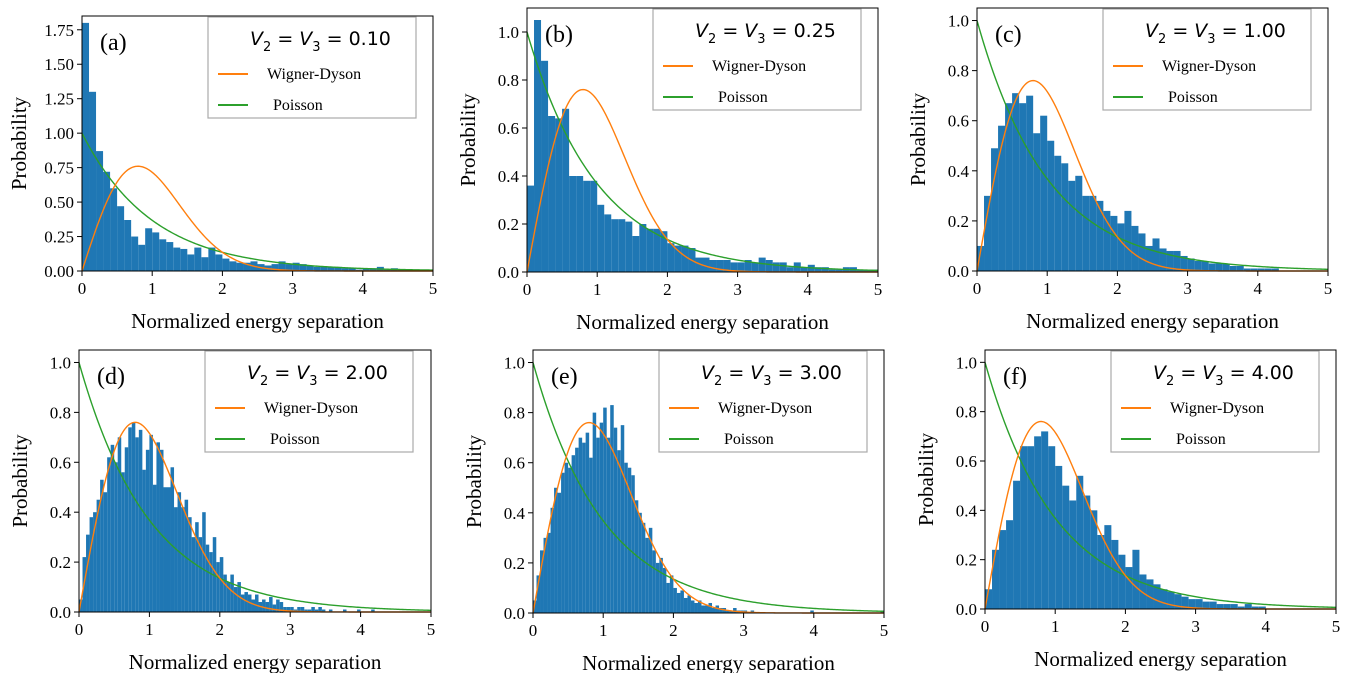  I want to click on legend: V2 = V3 = 2.00 Wigner-Dyson Poisson, so click(309, 401).